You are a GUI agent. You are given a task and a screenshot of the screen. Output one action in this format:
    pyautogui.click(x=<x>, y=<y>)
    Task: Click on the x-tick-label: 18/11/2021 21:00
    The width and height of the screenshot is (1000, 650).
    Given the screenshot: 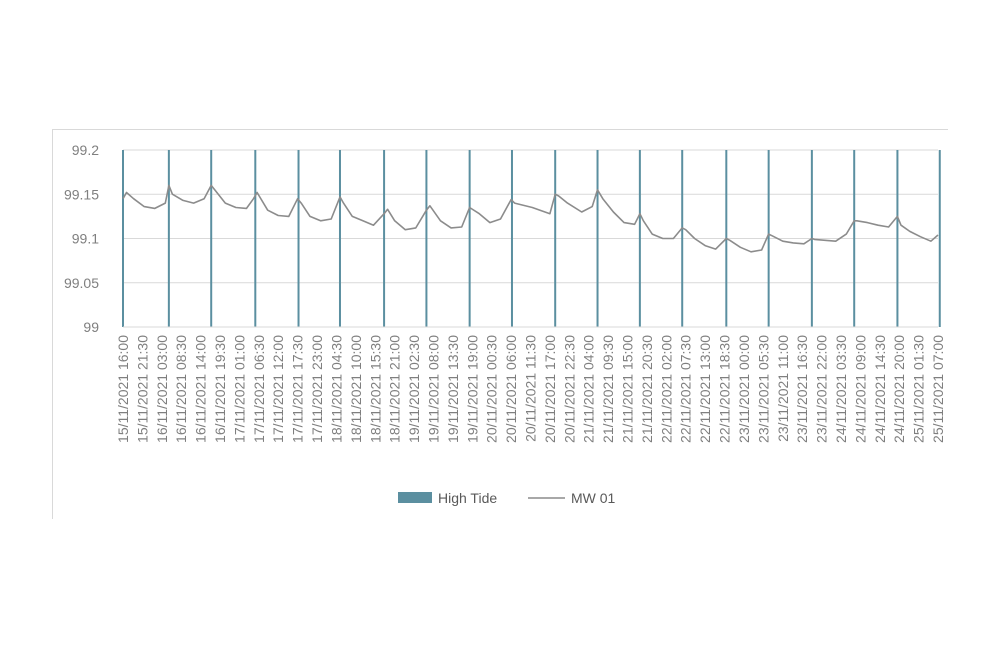 What is the action you would take?
    pyautogui.click(x=395, y=389)
    